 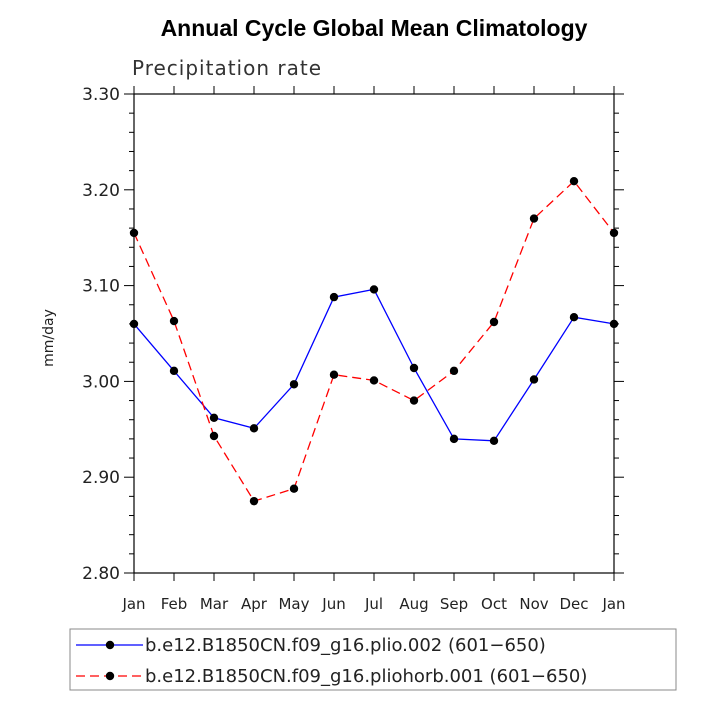 I want to click on x-tick-label: Jul, so click(x=373, y=604).